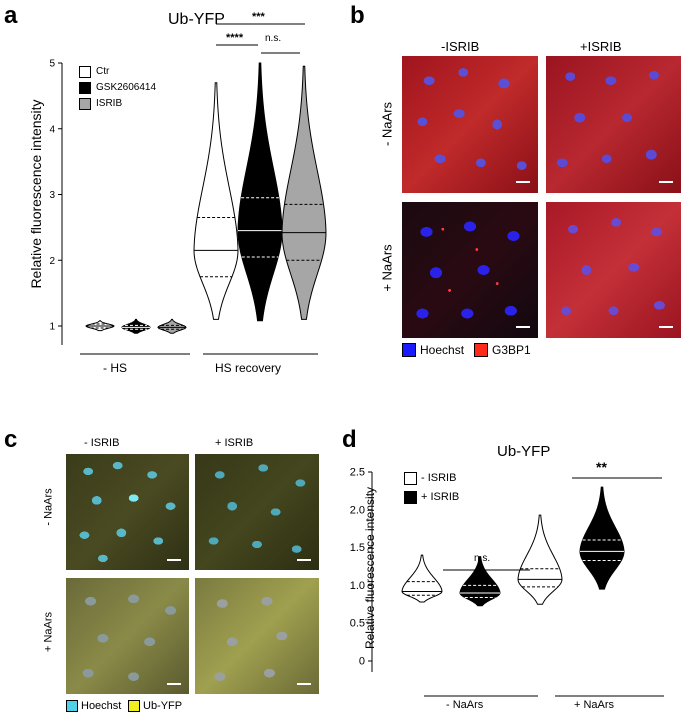  Describe the element at coordinates (594, 705) in the screenshot. I see `group-d-label-plus-naars: + NaArs` at that location.